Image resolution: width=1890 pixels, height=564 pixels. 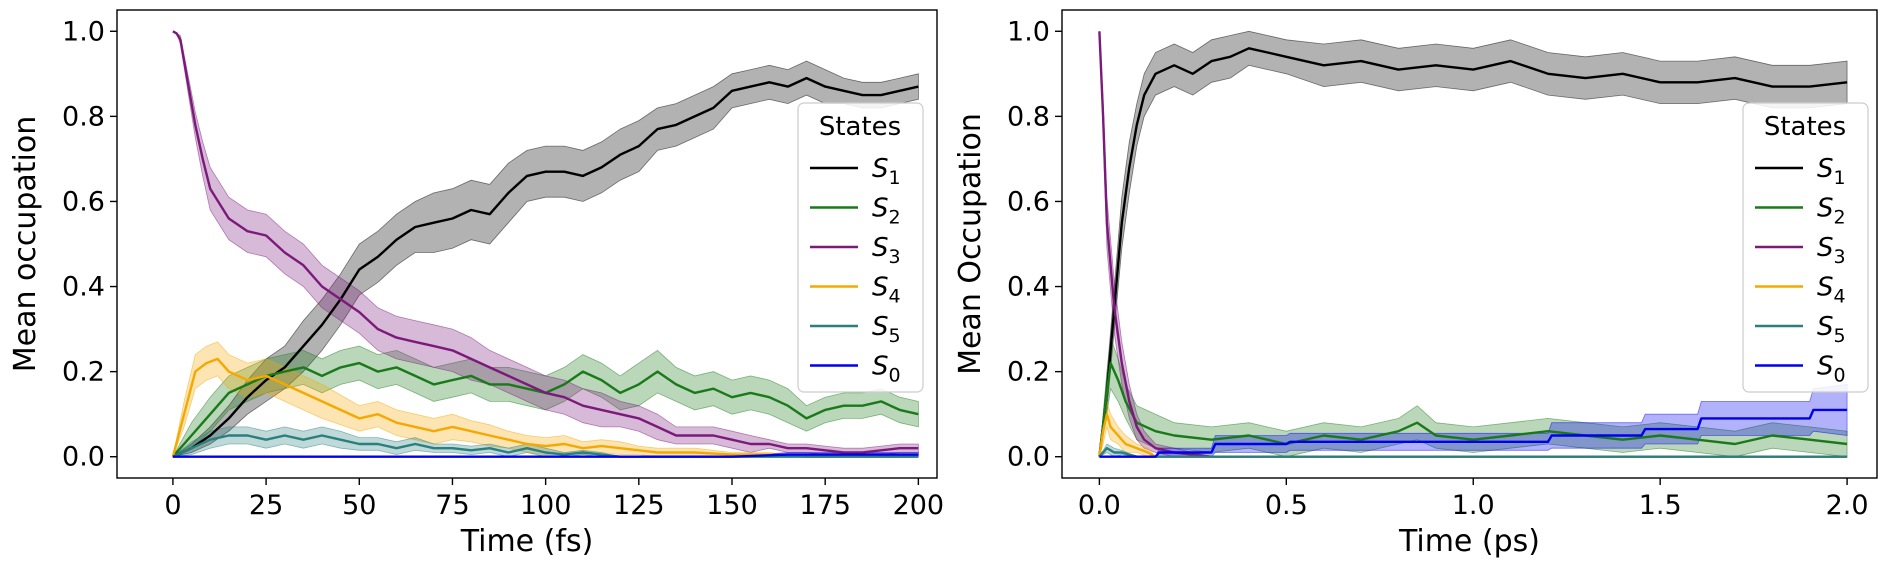 I want to click on x-tick-label: 150, so click(x=732, y=505).